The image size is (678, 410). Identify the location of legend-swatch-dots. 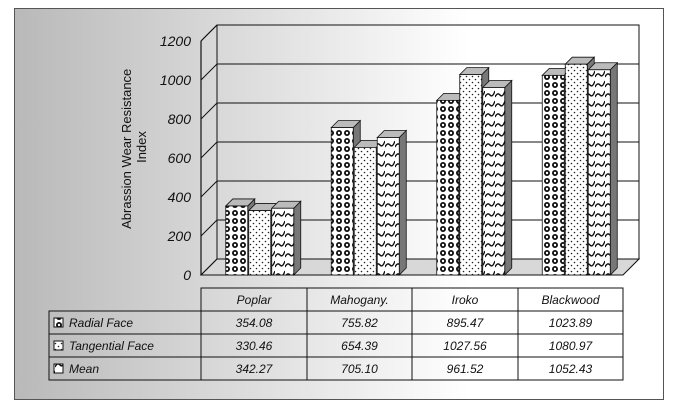
(58, 345).